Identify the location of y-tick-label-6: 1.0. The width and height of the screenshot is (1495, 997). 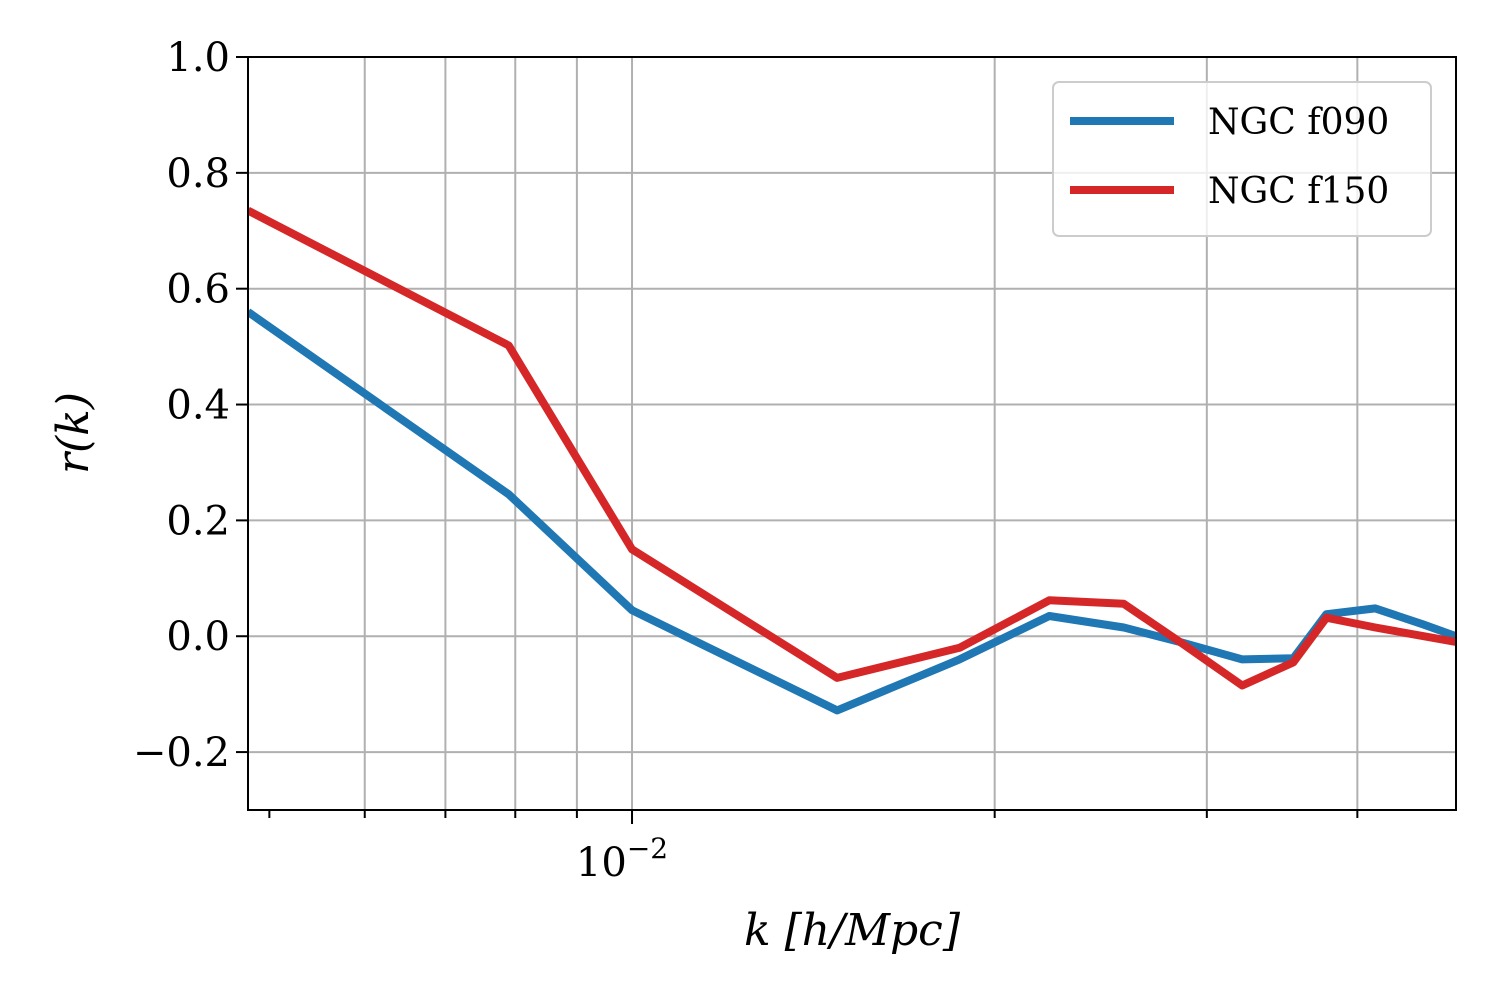
(198, 58).